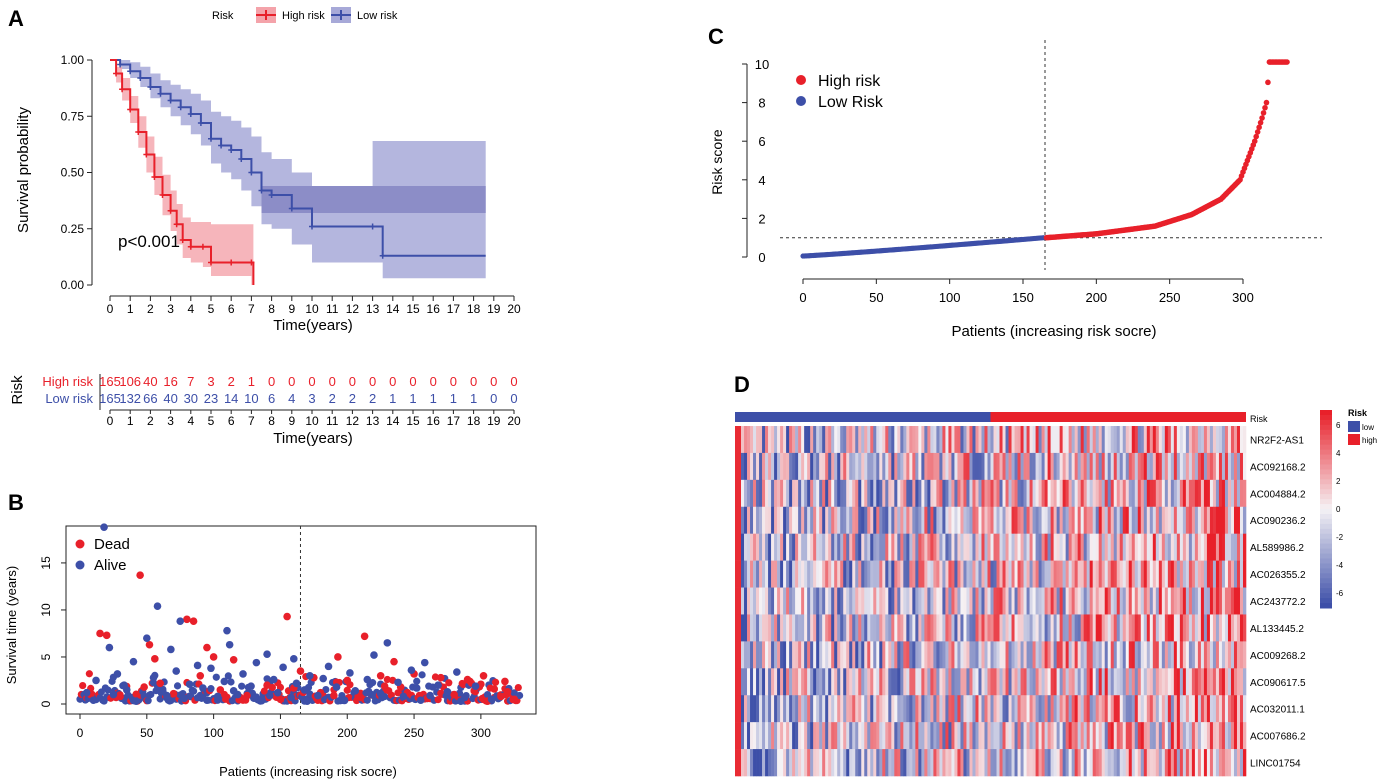 This screenshot has height=780, width=1381. I want to click on risk-table-cell: 2, so click(231, 381).